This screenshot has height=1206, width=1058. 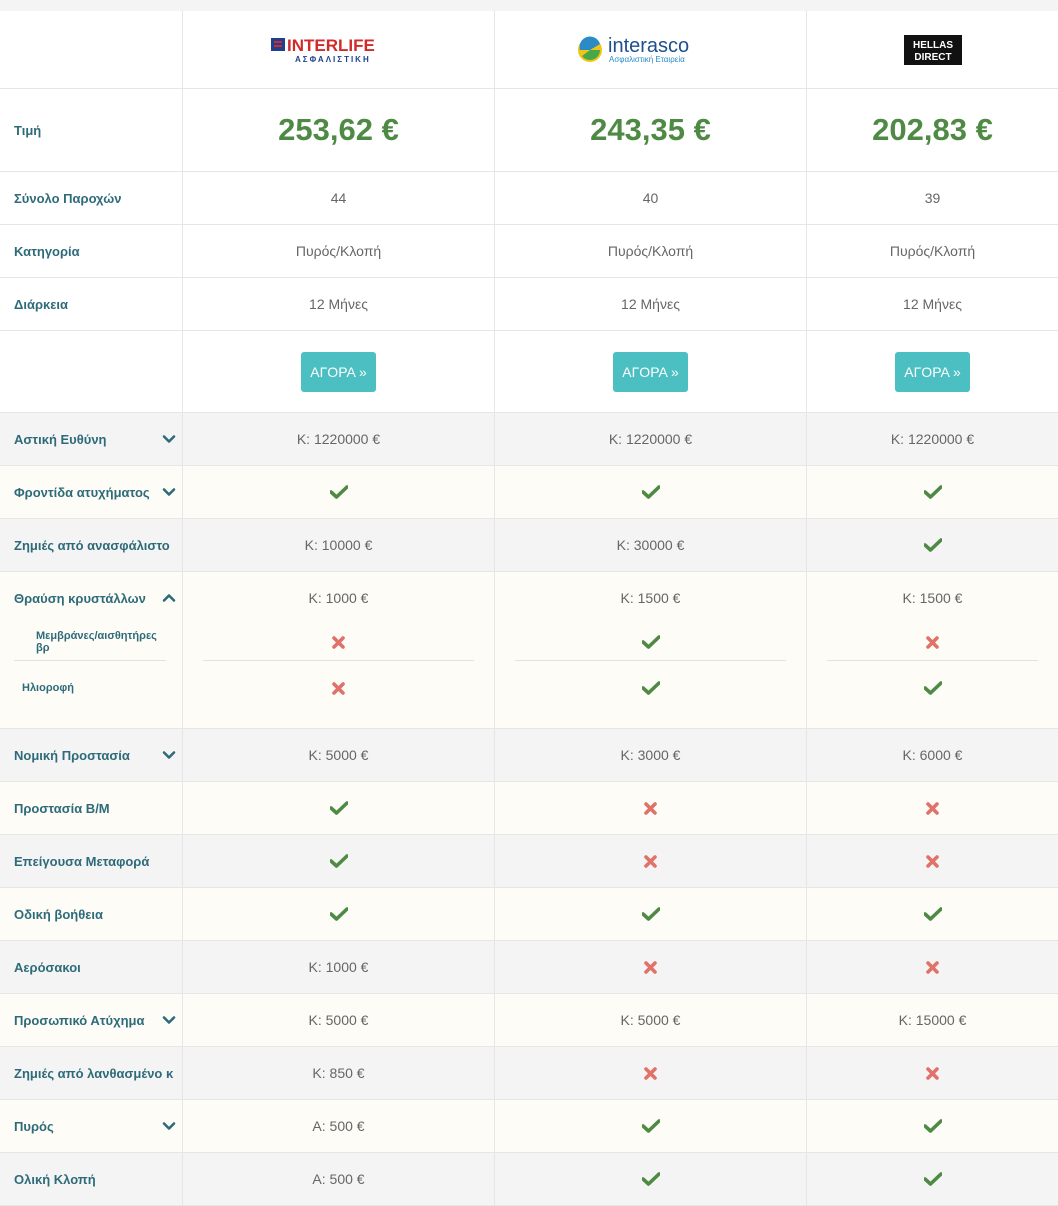 What do you see at coordinates (932, 251) in the screenshot?
I see `category-hellasdirect: Πυρός/Κλοπή` at bounding box center [932, 251].